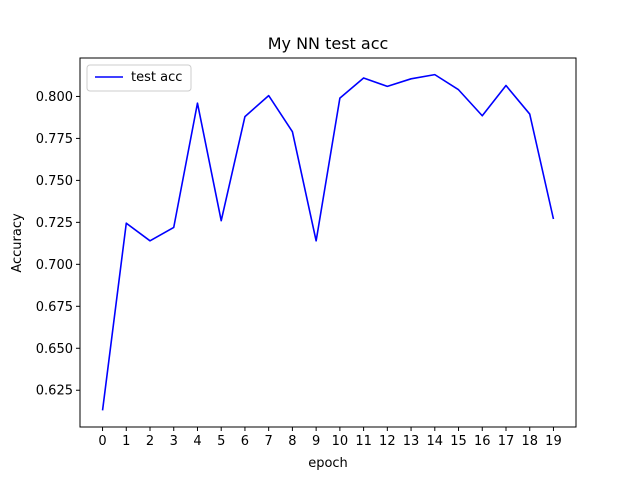  Describe the element at coordinates (316, 441) in the screenshot. I see `x-tick-label: 9` at that location.